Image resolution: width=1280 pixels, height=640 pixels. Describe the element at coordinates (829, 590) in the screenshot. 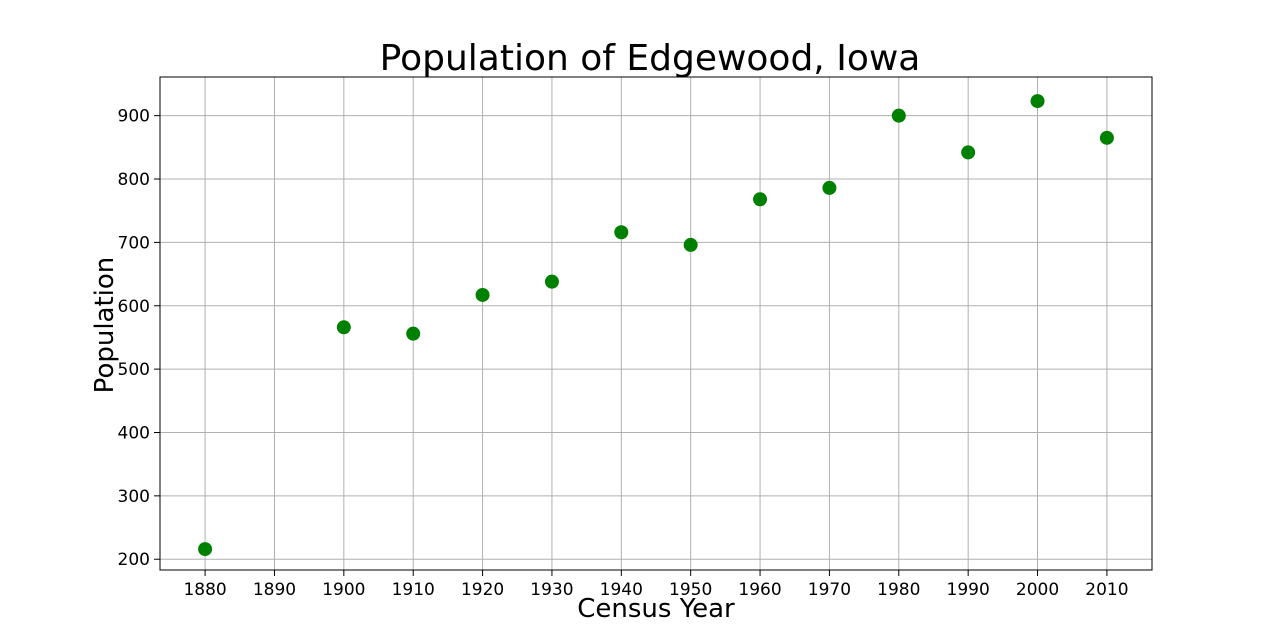

I see `x-tick-label: 1970` at that location.